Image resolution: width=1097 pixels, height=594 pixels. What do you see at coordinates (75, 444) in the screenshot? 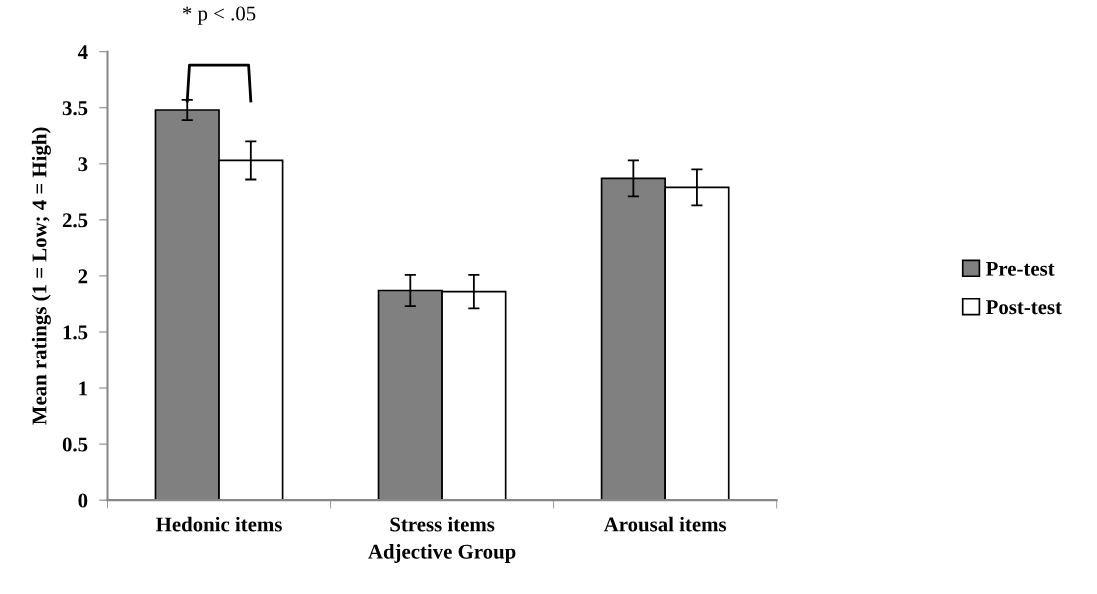
I see `y-tick-label: 0.5` at bounding box center [75, 444].